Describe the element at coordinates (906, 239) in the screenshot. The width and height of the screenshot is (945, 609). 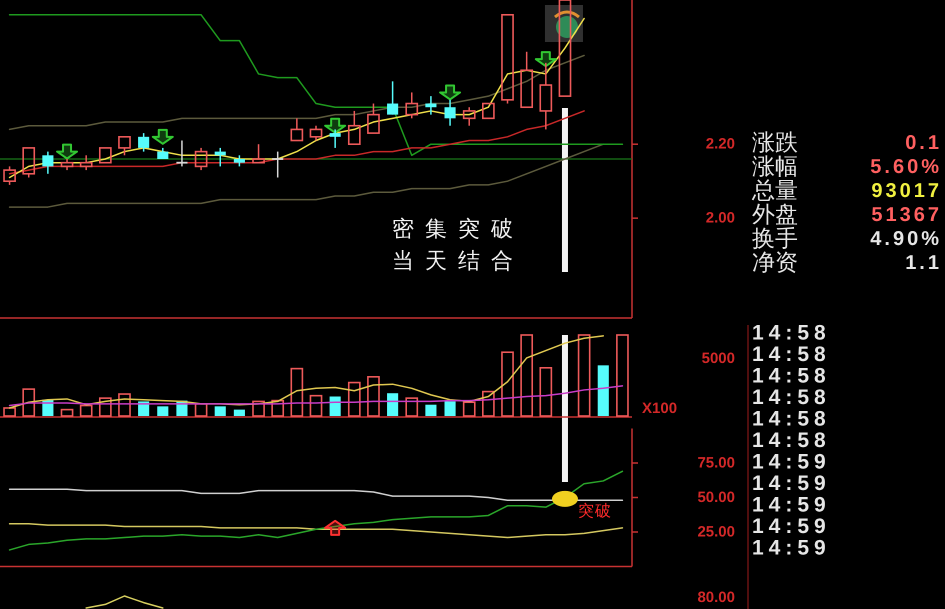
I see `text: 4.90%` at that location.